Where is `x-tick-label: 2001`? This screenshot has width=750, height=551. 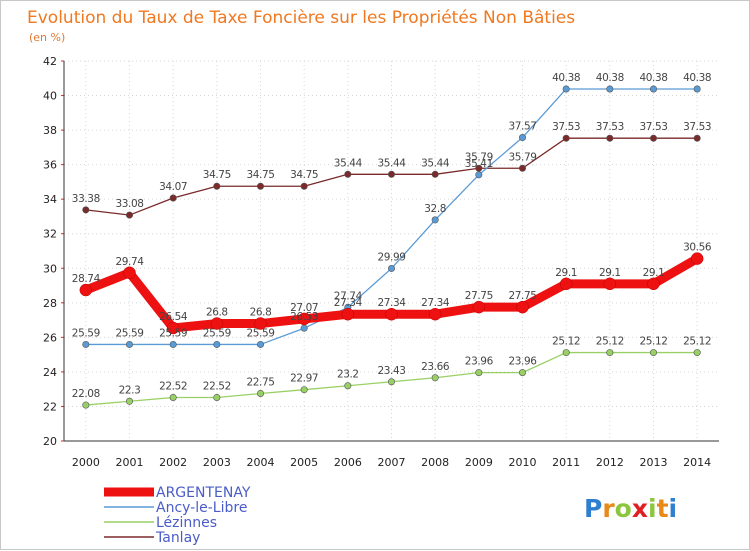 x-tick-label: 2001 is located at coordinates (130, 462).